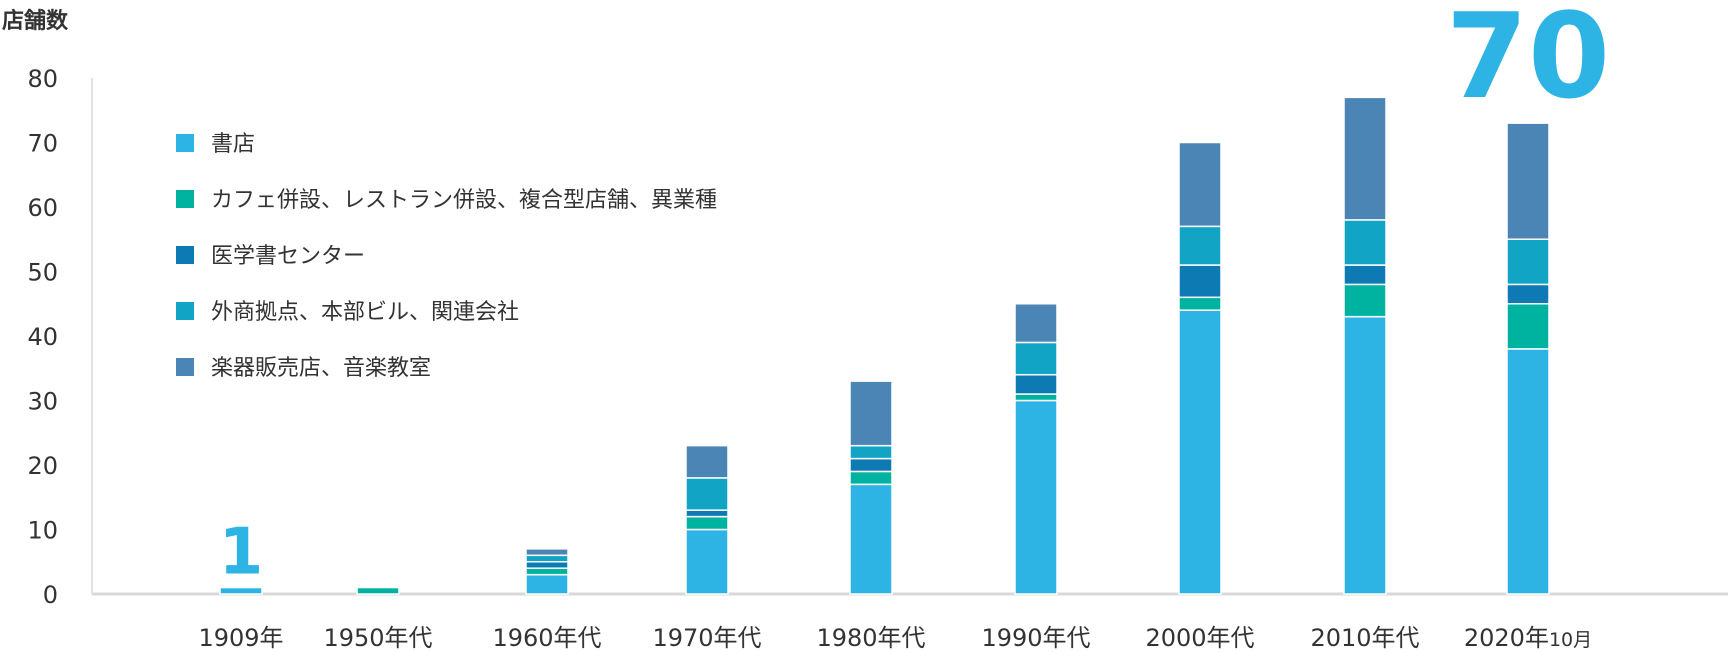 The image size is (1730, 652). Describe the element at coordinates (42, 144) in the screenshot. I see `y-tick-label: 70` at that location.